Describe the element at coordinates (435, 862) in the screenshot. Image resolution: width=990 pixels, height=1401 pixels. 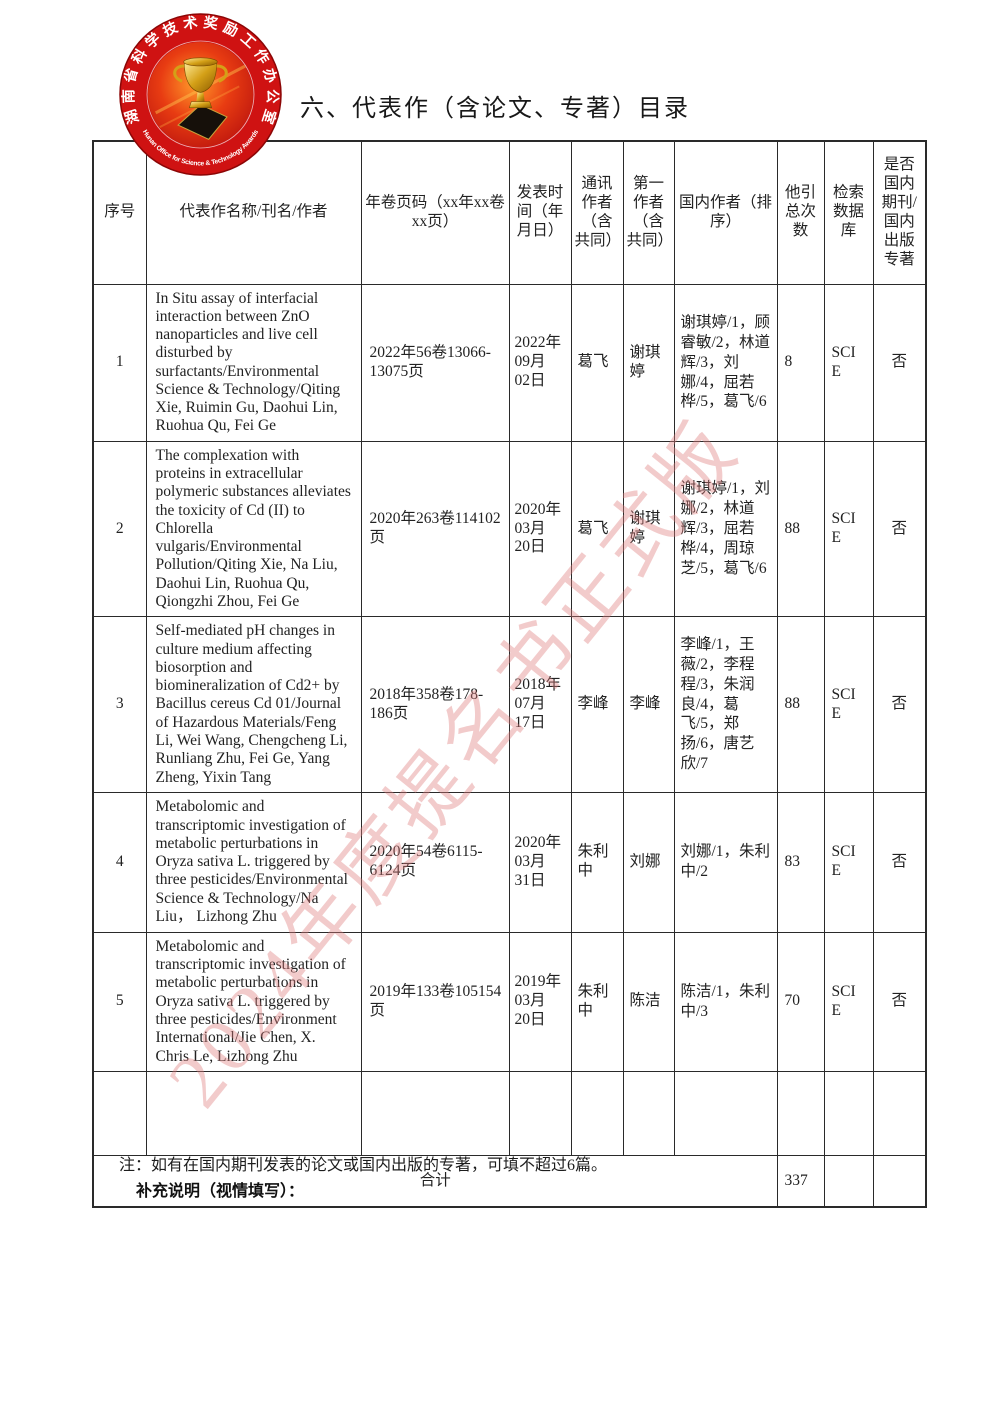
I see `cell-pages: 2020年54卷6115-6124页` at that location.